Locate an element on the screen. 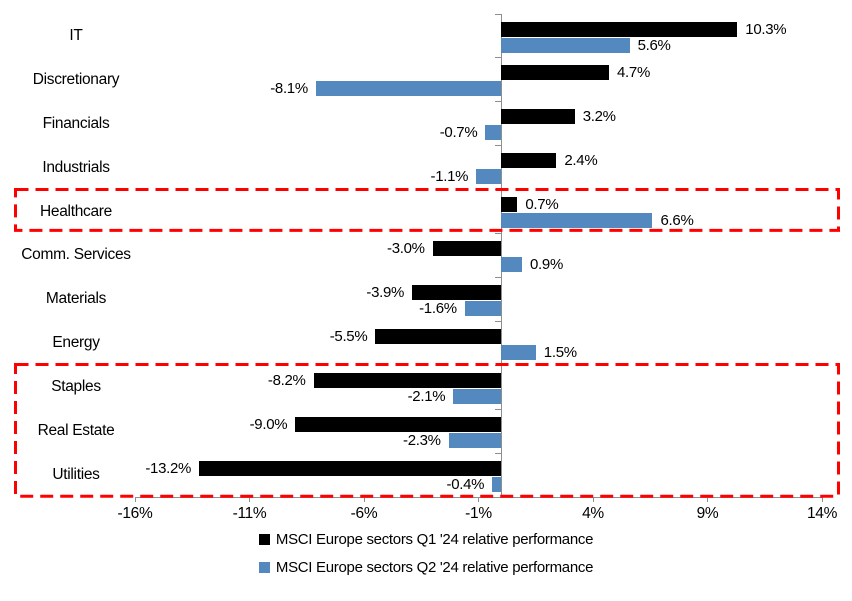 The width and height of the screenshot is (852, 601). data-label: 0.9% is located at coordinates (546, 264).